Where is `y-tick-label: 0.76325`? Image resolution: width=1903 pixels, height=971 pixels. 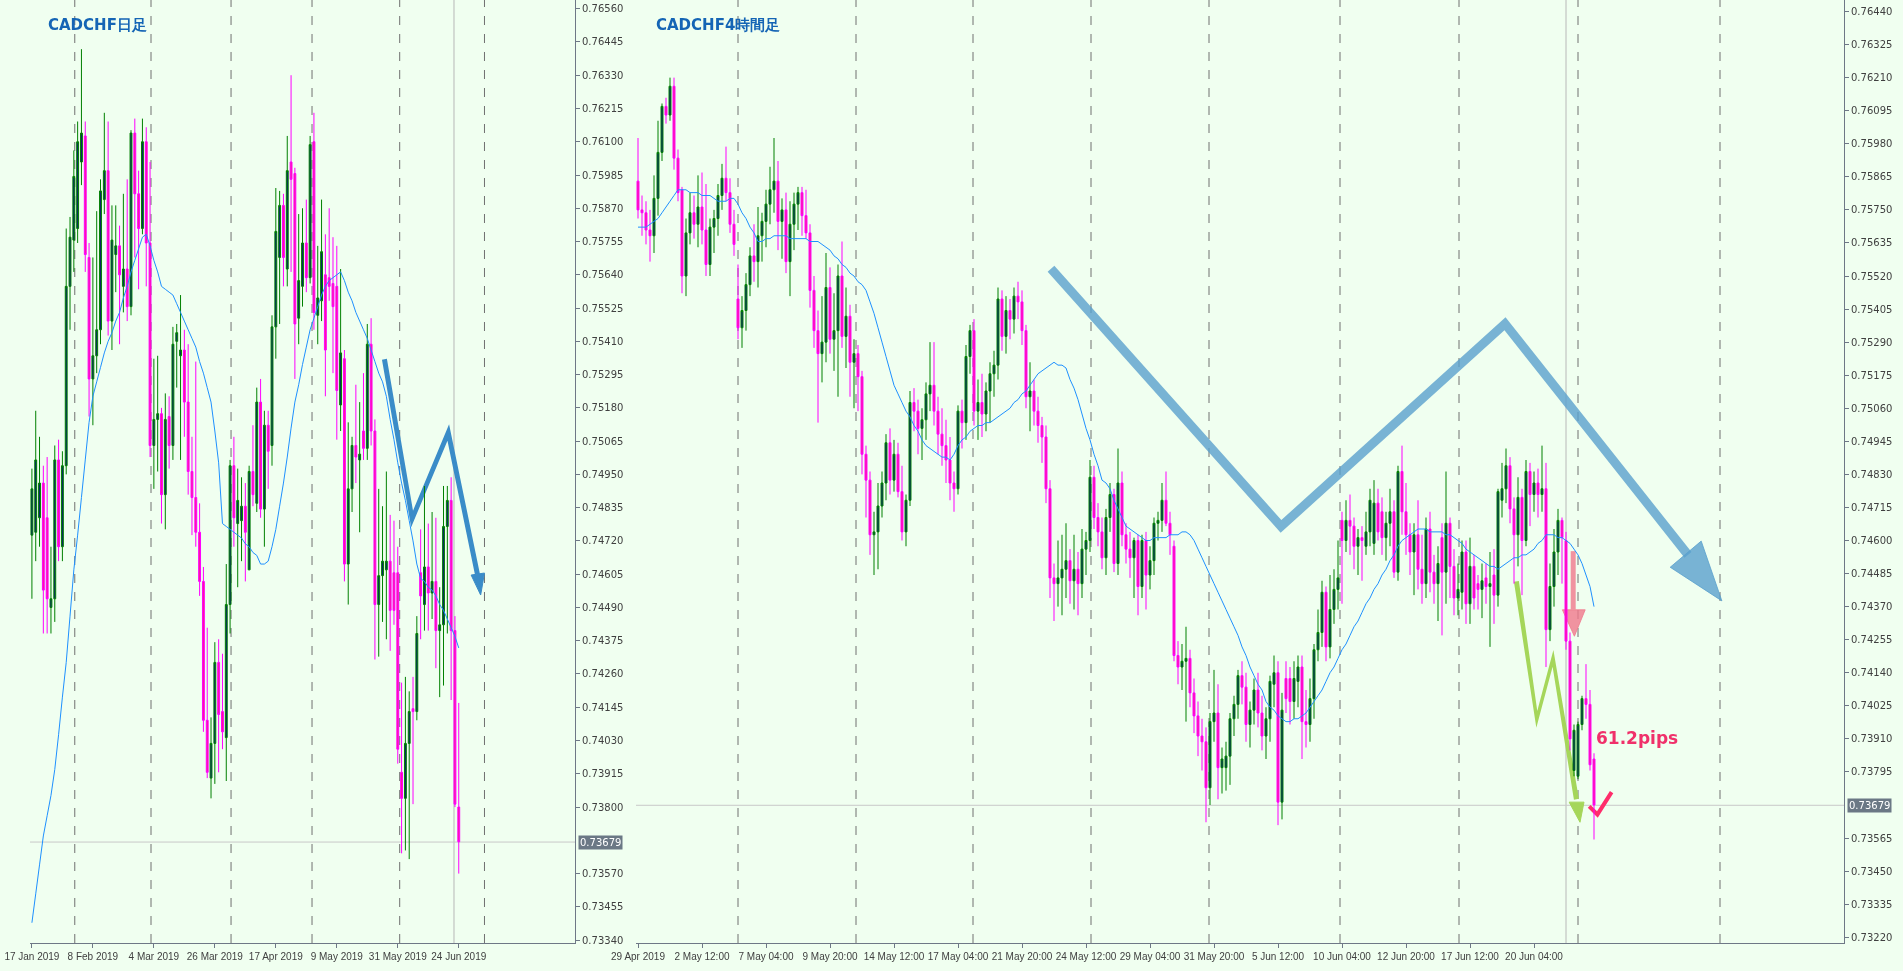
y-tick-label: 0.76325 is located at coordinates (1872, 45).